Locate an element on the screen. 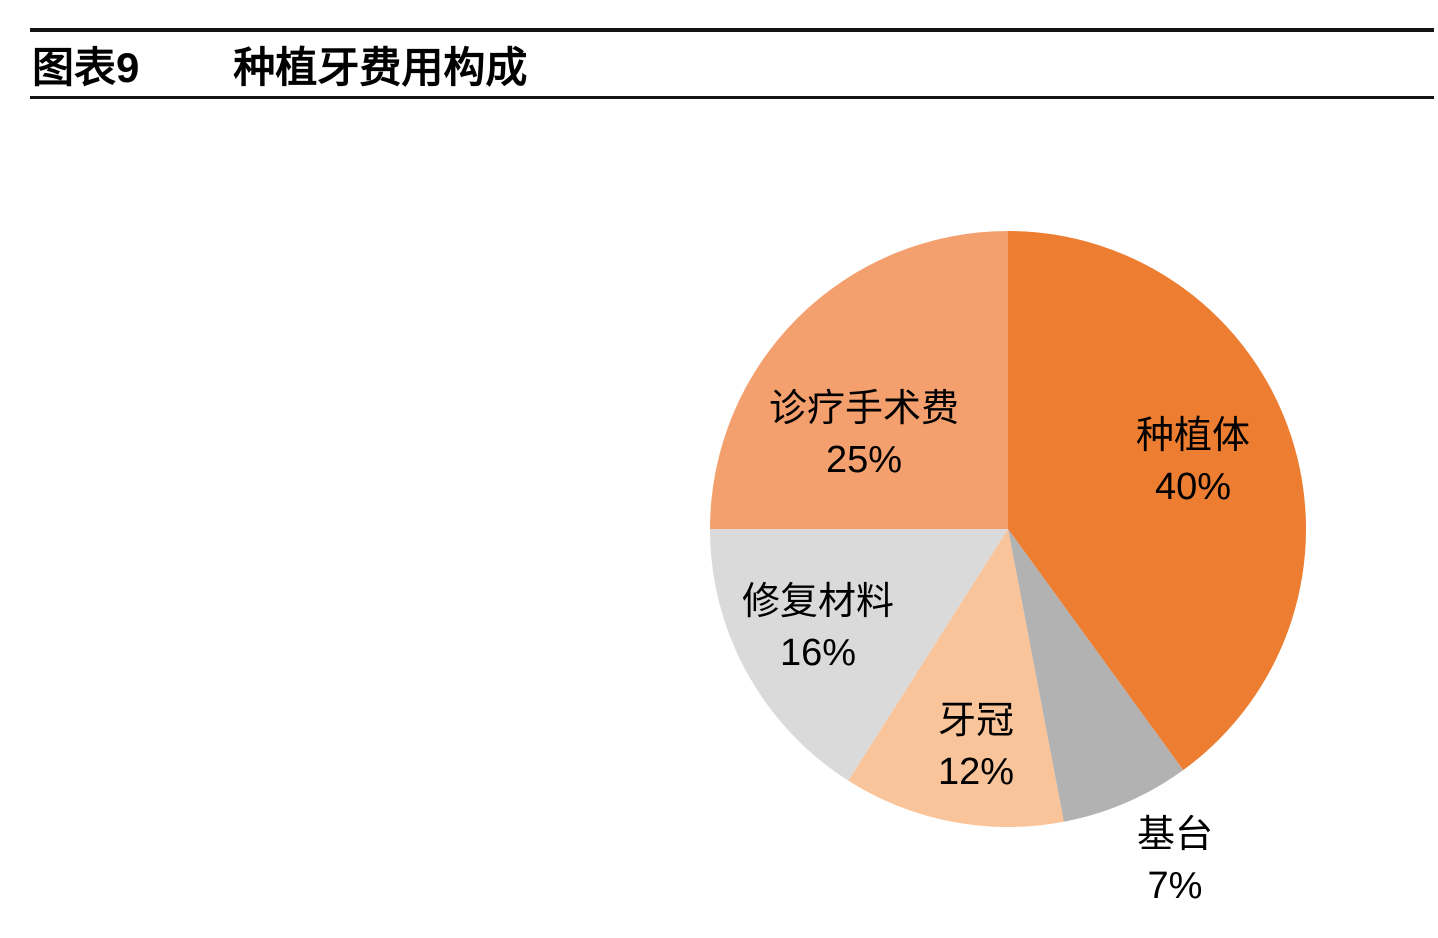 This screenshot has height=938, width=1438. pie-slice-treatment-surgery-fee is located at coordinates (859, 380).